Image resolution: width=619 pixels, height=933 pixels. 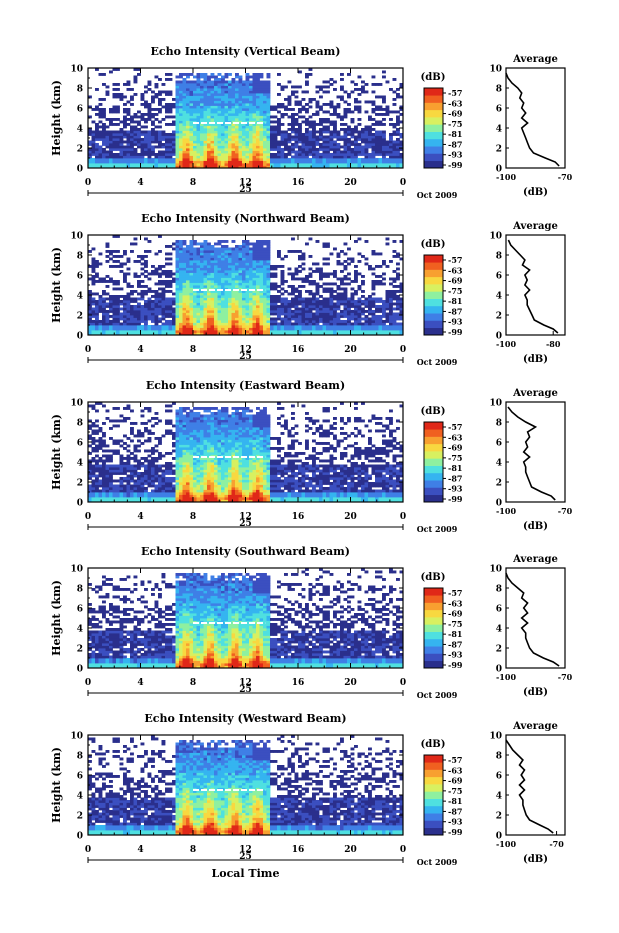 What do you see at coordinates (80, 130) in the screenshot?
I see `y-tick-label: 4` at bounding box center [80, 130].